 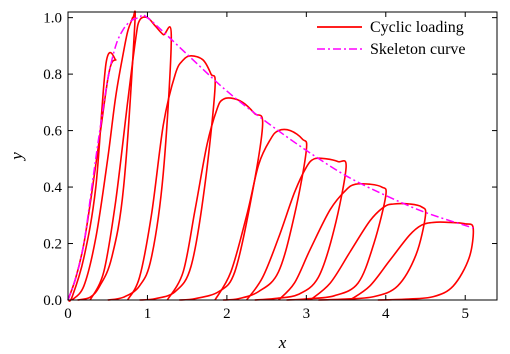 I want to click on y-tick-label: 0.0, so click(x=52, y=301).